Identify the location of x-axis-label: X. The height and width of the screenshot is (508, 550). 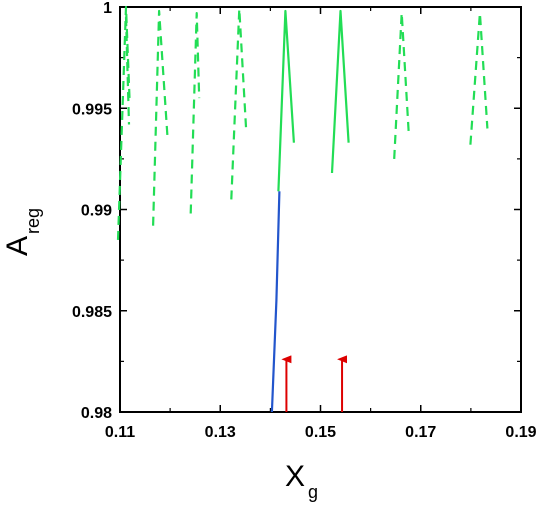
(295, 476).